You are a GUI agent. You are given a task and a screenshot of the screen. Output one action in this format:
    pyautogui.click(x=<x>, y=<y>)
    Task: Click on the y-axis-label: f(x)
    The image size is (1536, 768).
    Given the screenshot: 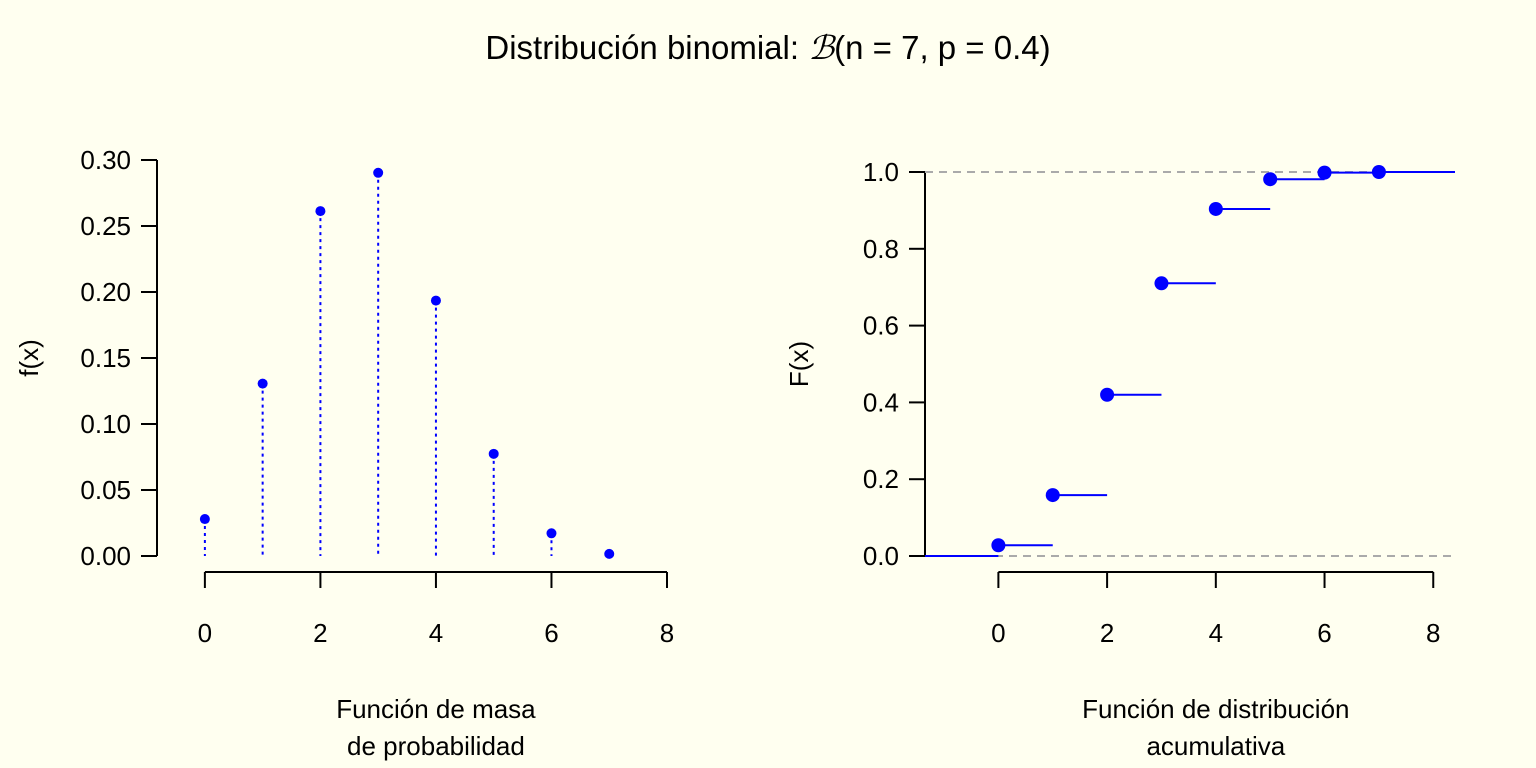 What is the action you would take?
    pyautogui.click(x=29, y=358)
    